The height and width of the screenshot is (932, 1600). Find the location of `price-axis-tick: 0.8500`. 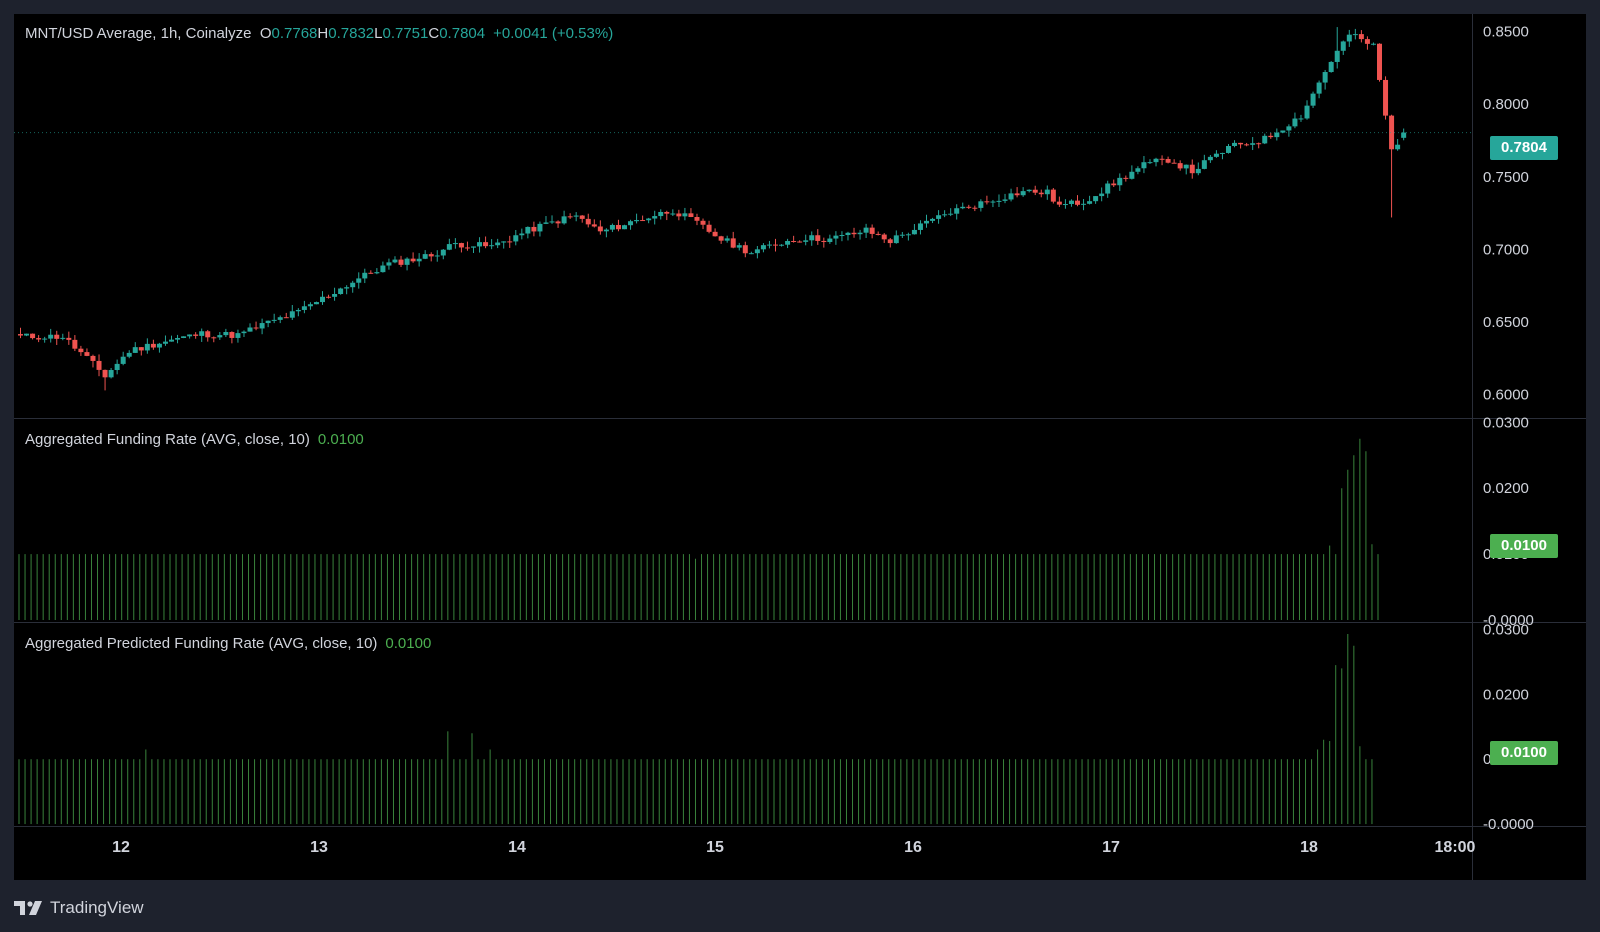

price-axis-tick: 0.8500 is located at coordinates (1506, 31).